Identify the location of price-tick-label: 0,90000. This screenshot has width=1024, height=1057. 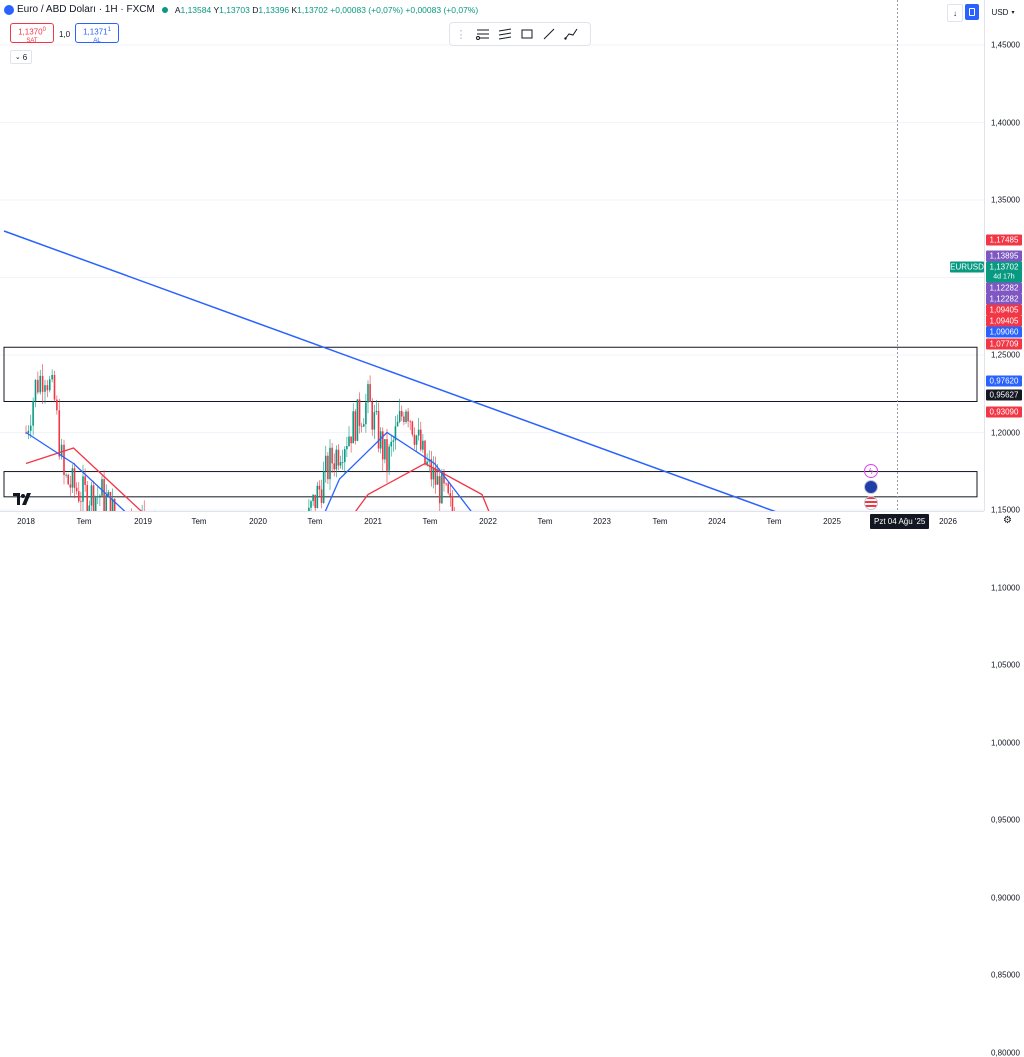
(1005, 897).